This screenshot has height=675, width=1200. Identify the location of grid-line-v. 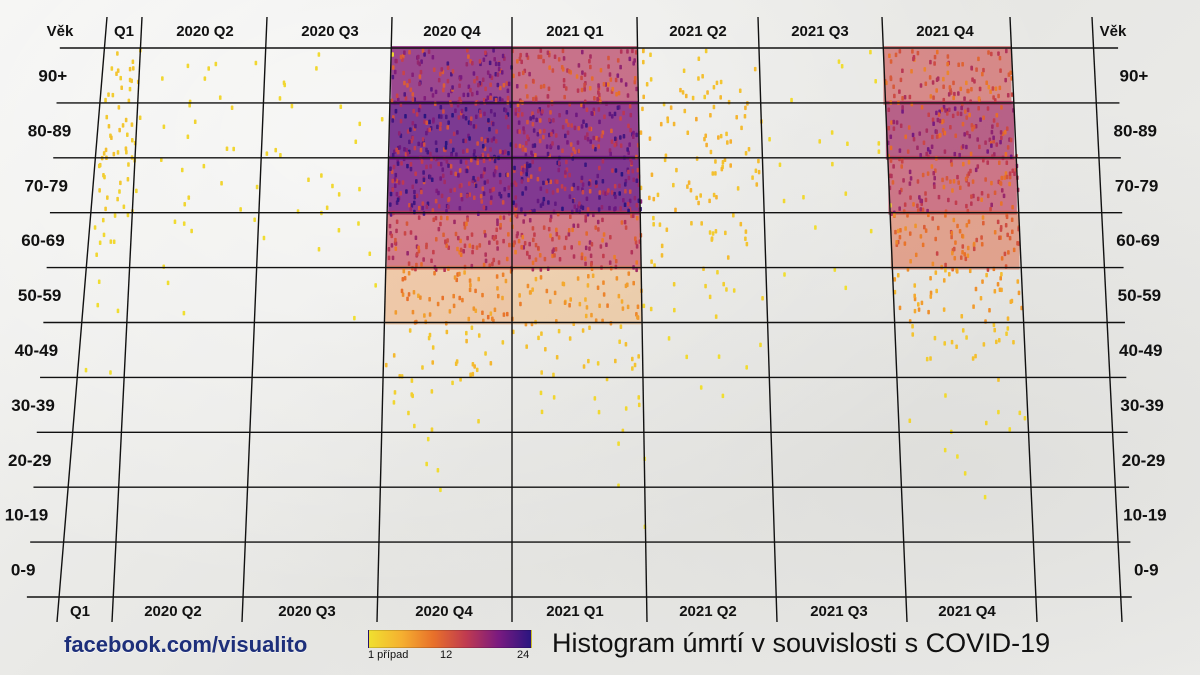
(1023, 319).